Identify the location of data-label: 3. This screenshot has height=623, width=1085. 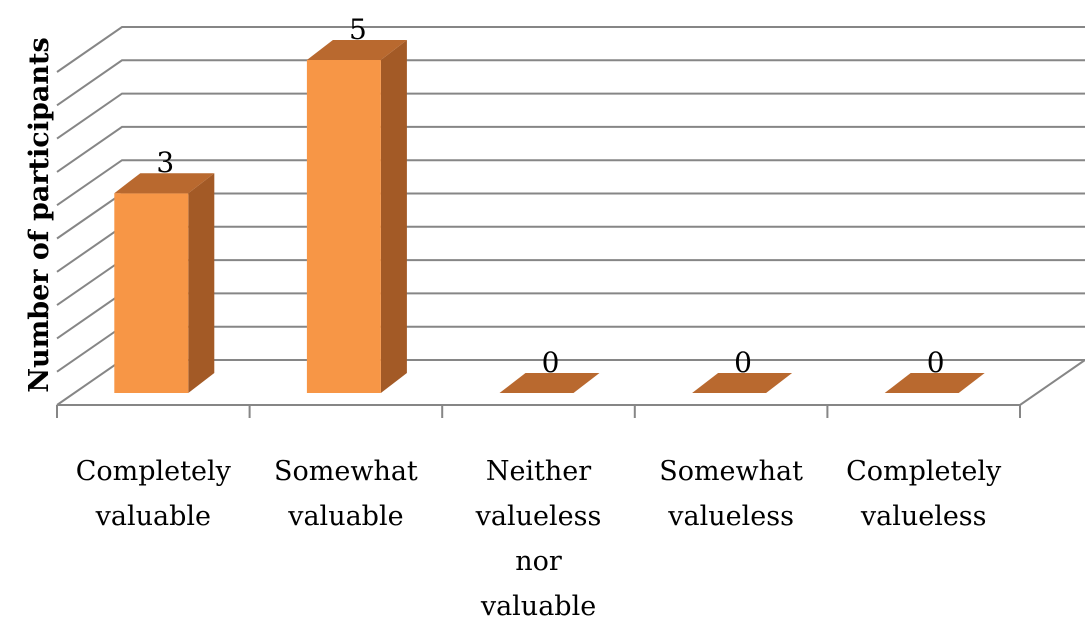
(165, 162).